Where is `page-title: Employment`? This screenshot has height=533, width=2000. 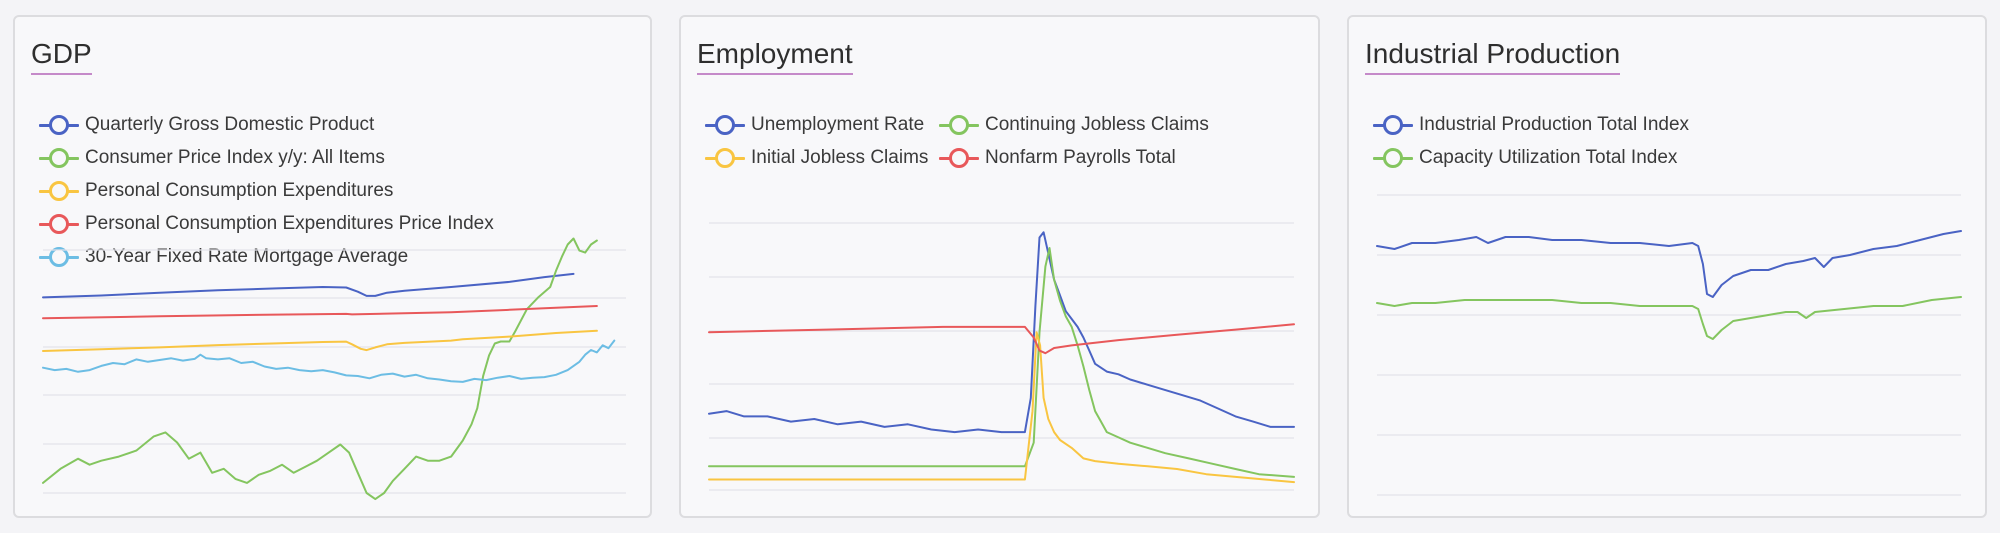 page-title: Employment is located at coordinates (775, 56).